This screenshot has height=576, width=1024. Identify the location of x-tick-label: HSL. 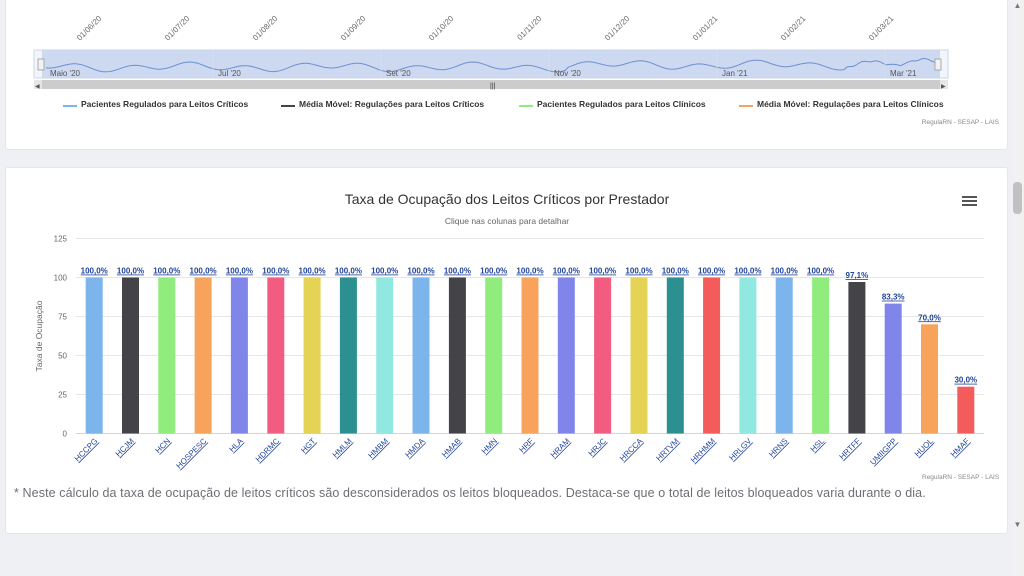
(818, 445).